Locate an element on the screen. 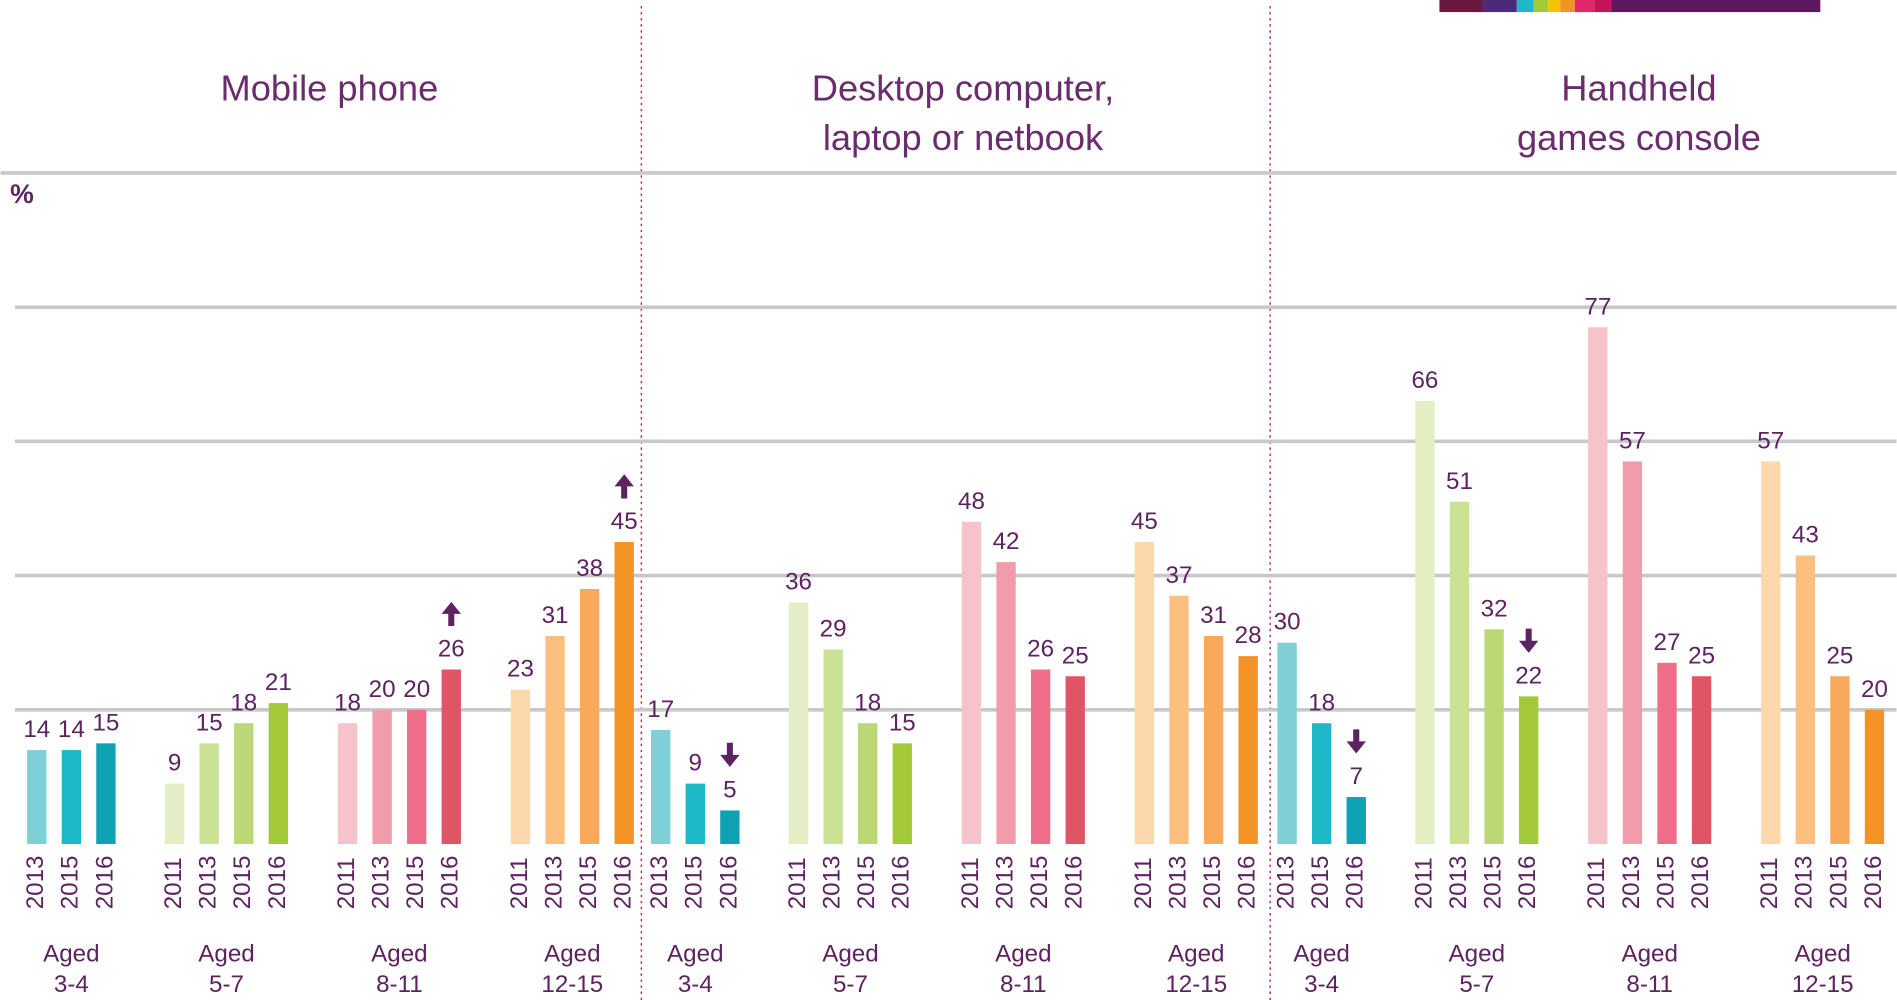 The width and height of the screenshot is (1897, 1000). value-label: 26 is located at coordinates (1040, 649).